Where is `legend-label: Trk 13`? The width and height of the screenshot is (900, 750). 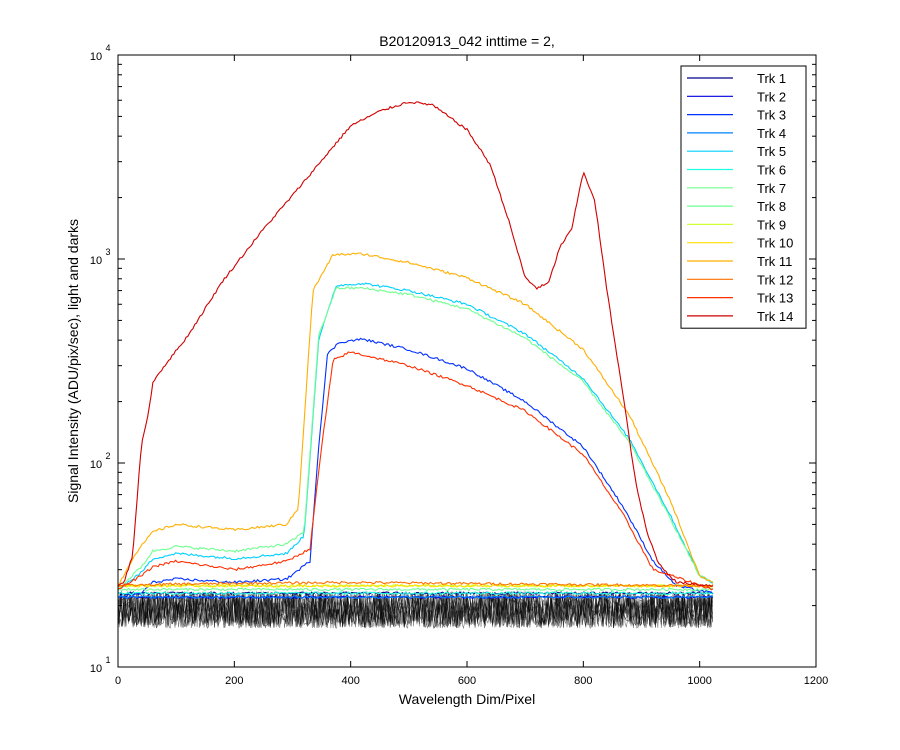 legend-label: Trk 13 is located at coordinates (775, 298).